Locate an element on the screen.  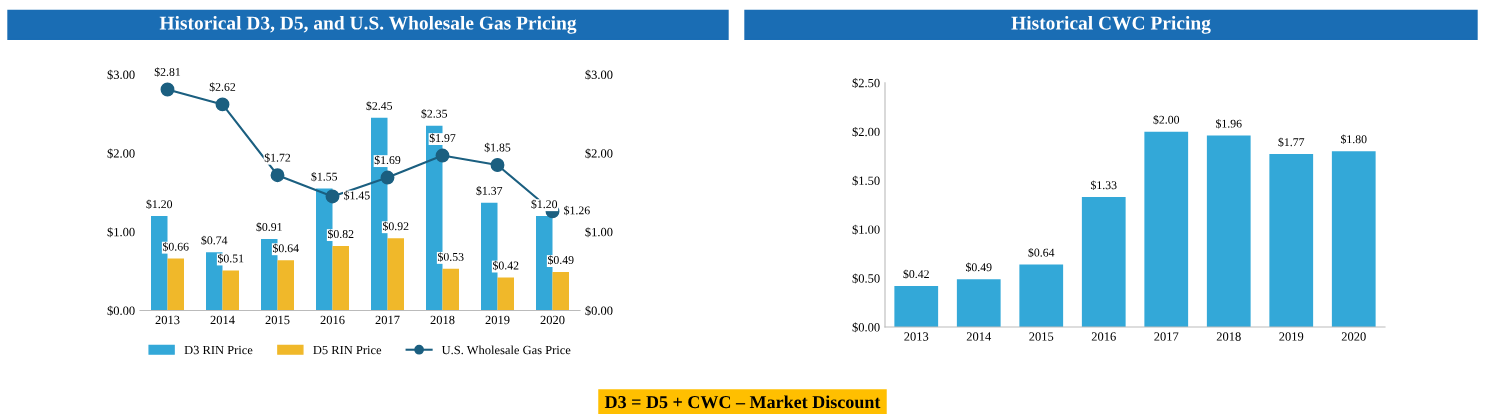
data-label: $2.35 is located at coordinates (434, 114).